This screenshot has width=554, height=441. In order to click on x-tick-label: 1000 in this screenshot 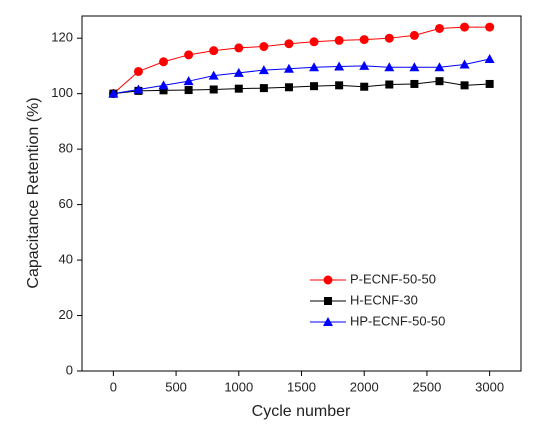, I will do `click(238, 386)`.